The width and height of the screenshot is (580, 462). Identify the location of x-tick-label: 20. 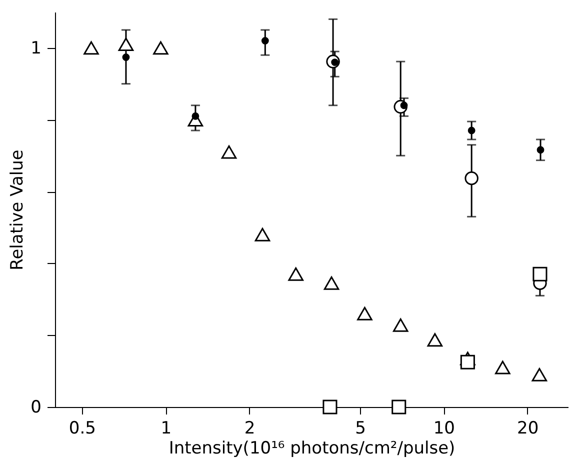
(528, 428).